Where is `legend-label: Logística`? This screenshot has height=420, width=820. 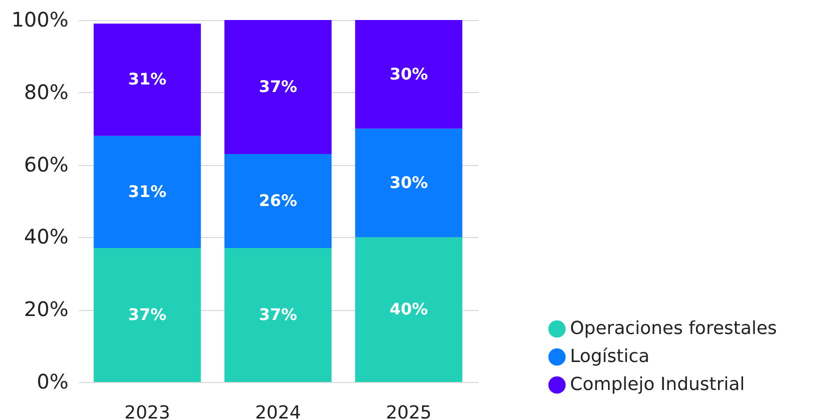
legend-label: Logística is located at coordinates (610, 356).